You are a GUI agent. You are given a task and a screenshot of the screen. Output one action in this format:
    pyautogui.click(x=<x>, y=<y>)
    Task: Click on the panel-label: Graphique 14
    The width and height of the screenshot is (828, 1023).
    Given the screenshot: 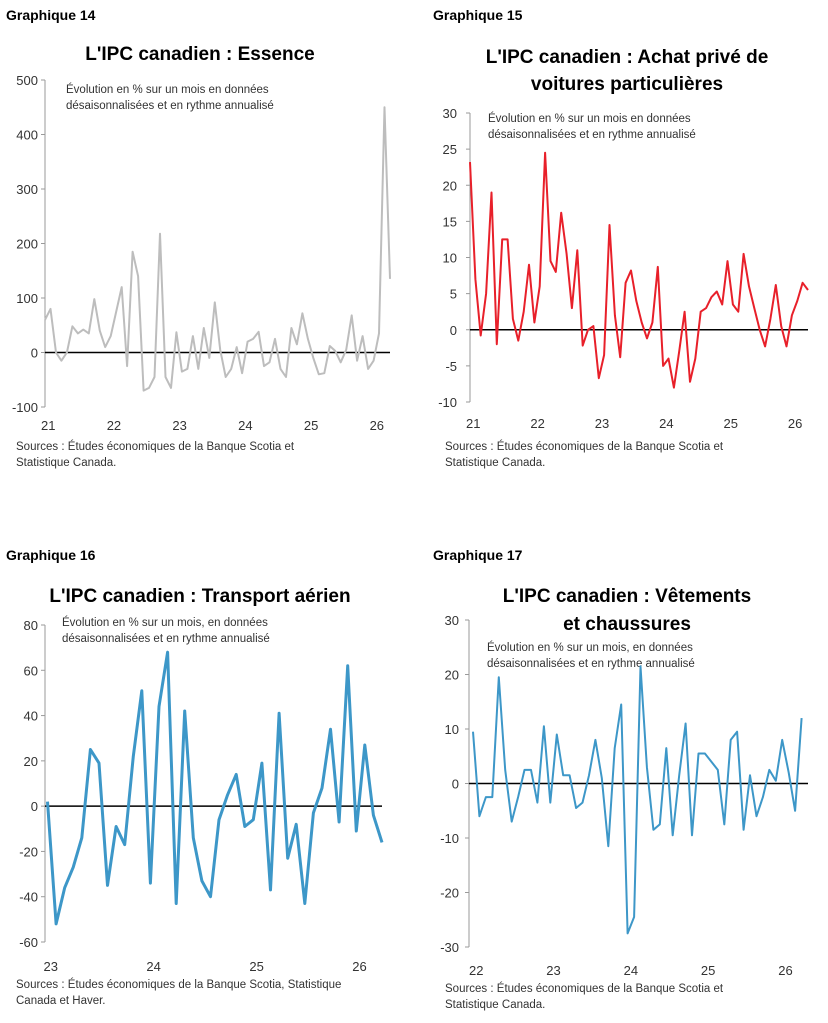 What is the action you would take?
    pyautogui.click(x=51, y=15)
    